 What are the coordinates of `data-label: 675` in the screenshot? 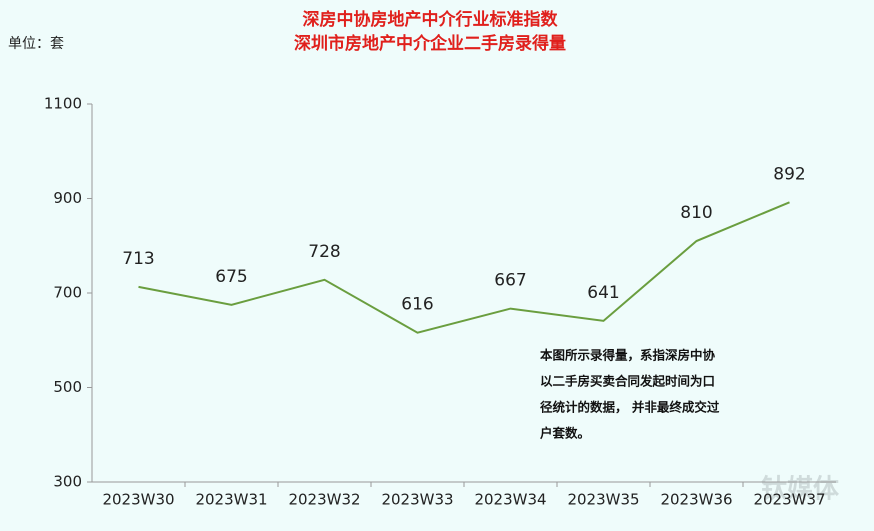 It's located at (231, 277).